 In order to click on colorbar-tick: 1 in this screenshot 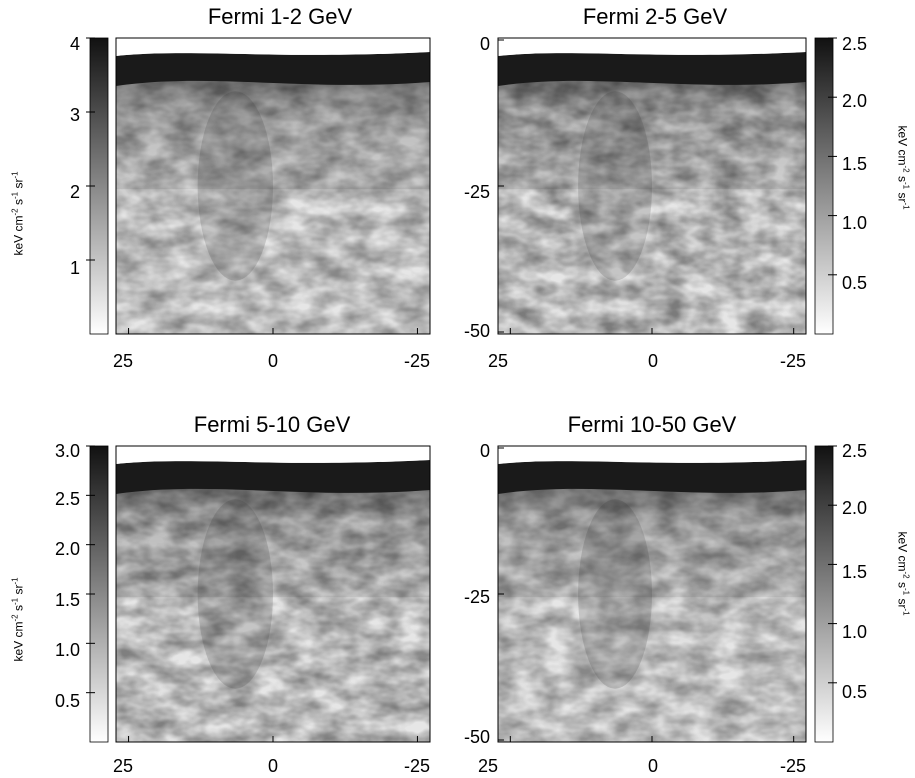, I will do `click(74, 268)`.